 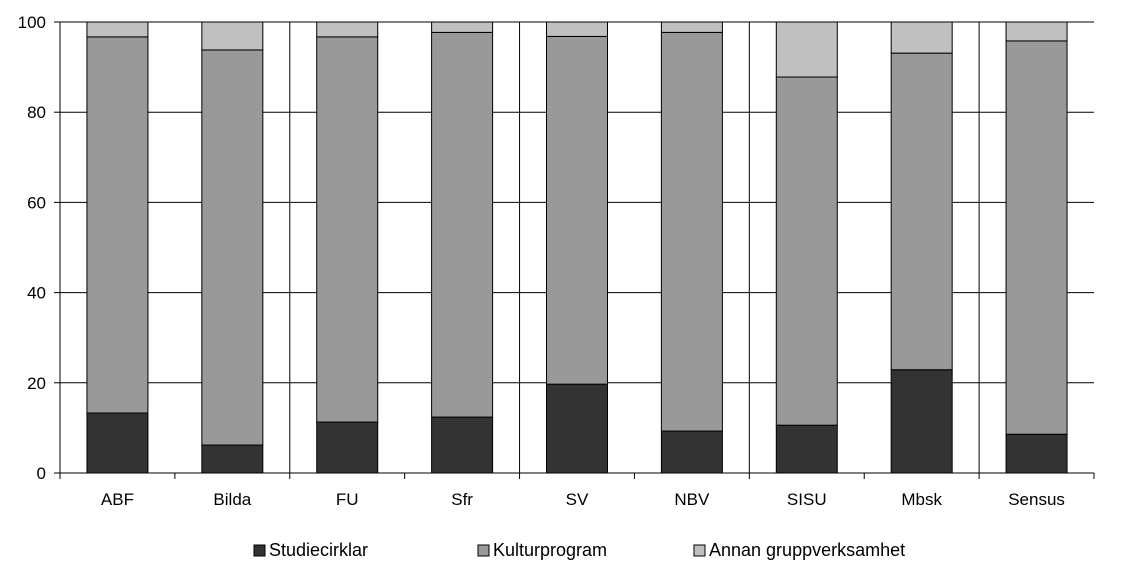 I want to click on y-tick-label: 20, so click(x=36, y=383).